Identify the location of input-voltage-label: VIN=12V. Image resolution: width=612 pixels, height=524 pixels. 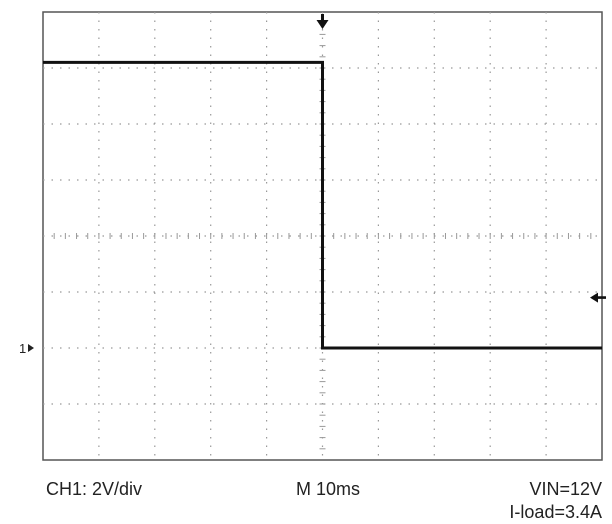
(565, 489).